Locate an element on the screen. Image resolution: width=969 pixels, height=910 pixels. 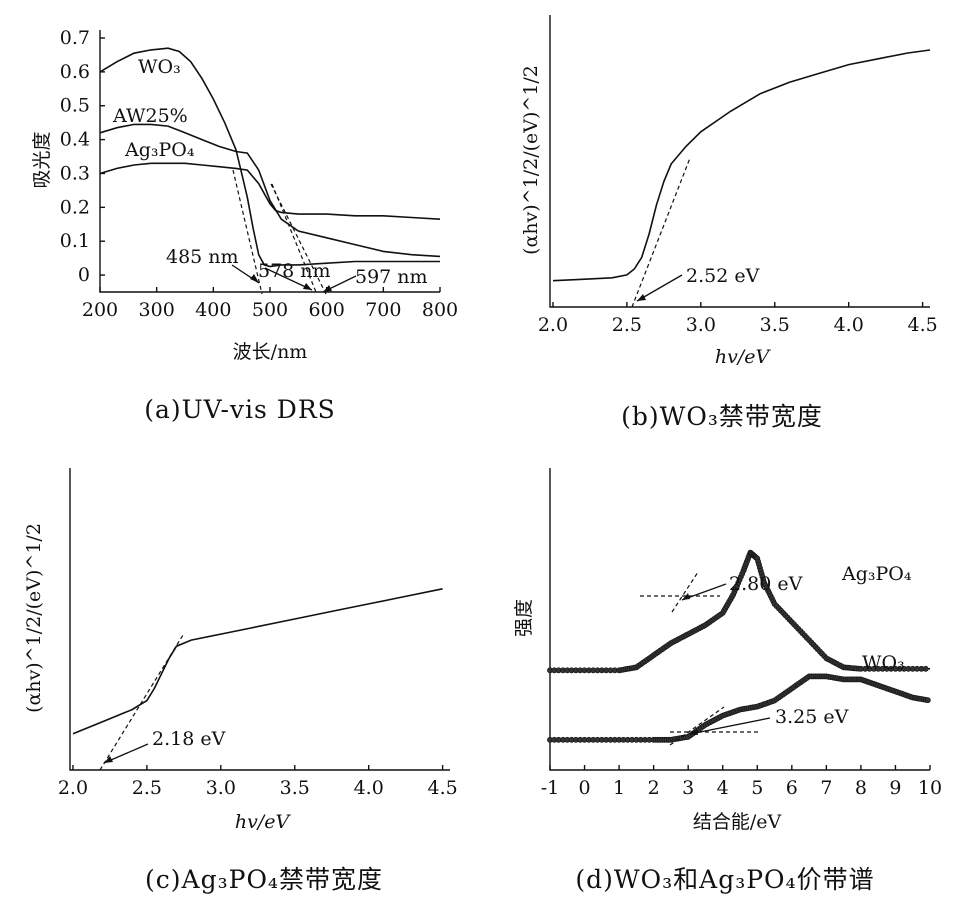
panel-d-arrowhead-ag3po4 is located at coordinates (686, 596).